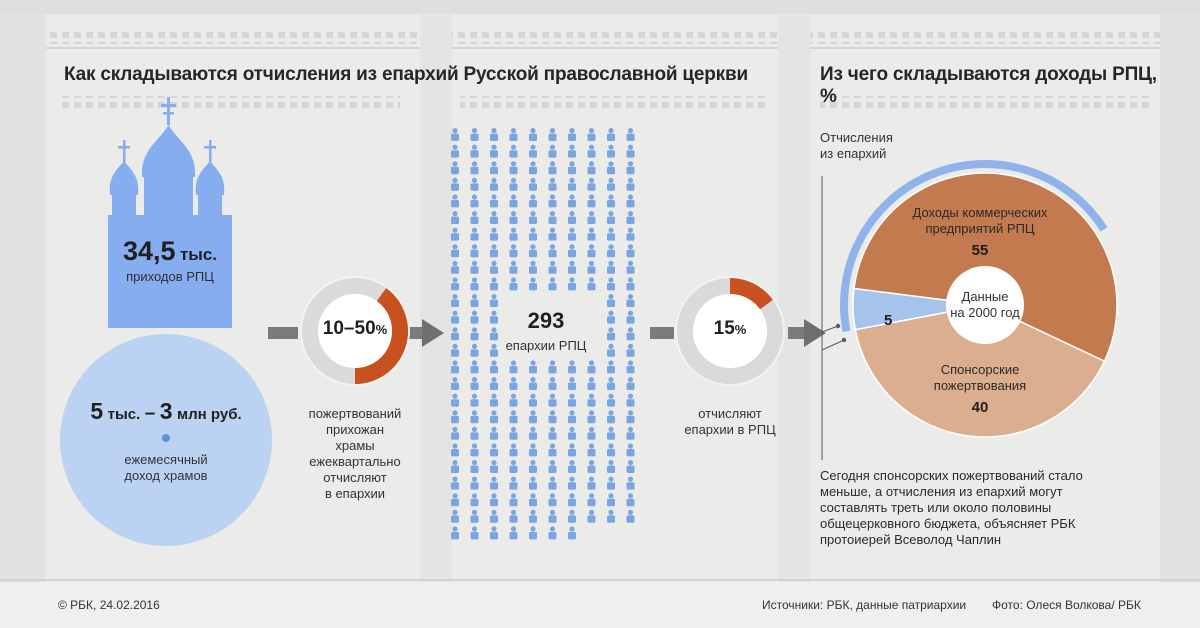 The height and width of the screenshot is (628, 1200). Describe the element at coordinates (948, 523) in the screenshot. I see `quote-line: общецерковного бюджета, объясняет РБК` at that location.